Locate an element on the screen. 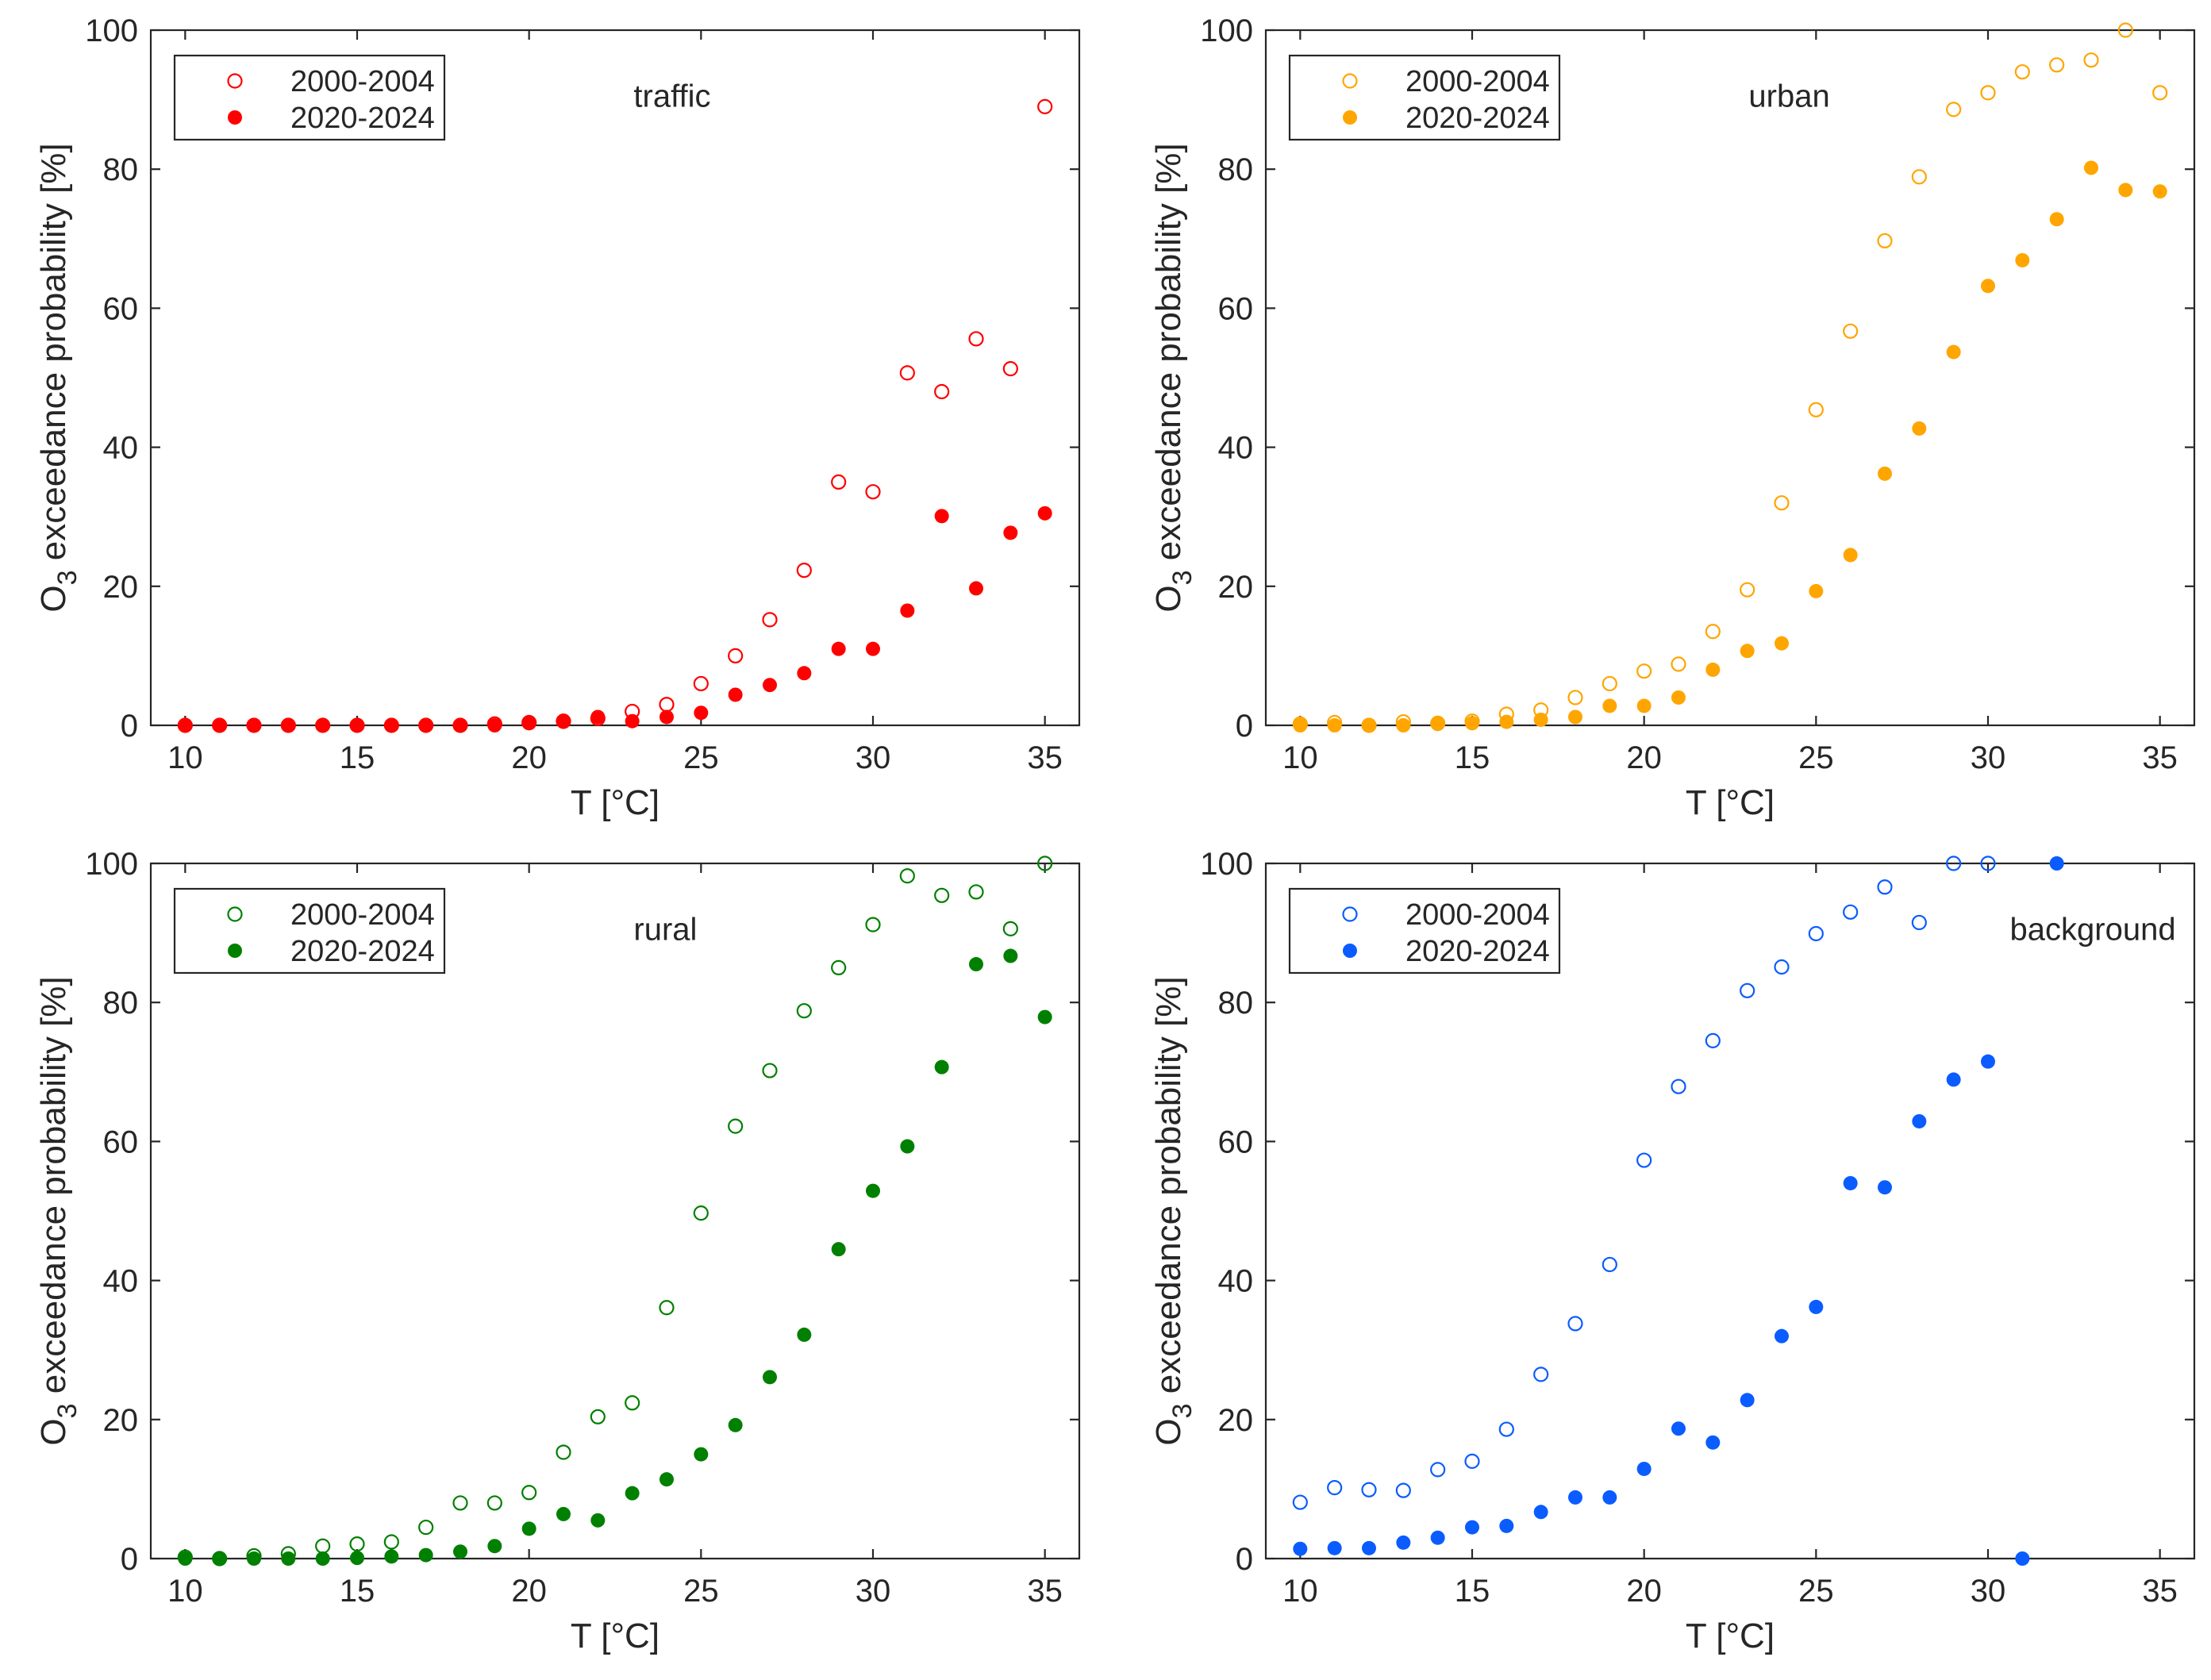 This screenshot has height=1680, width=2211. panel-label: urban is located at coordinates (1788, 96).